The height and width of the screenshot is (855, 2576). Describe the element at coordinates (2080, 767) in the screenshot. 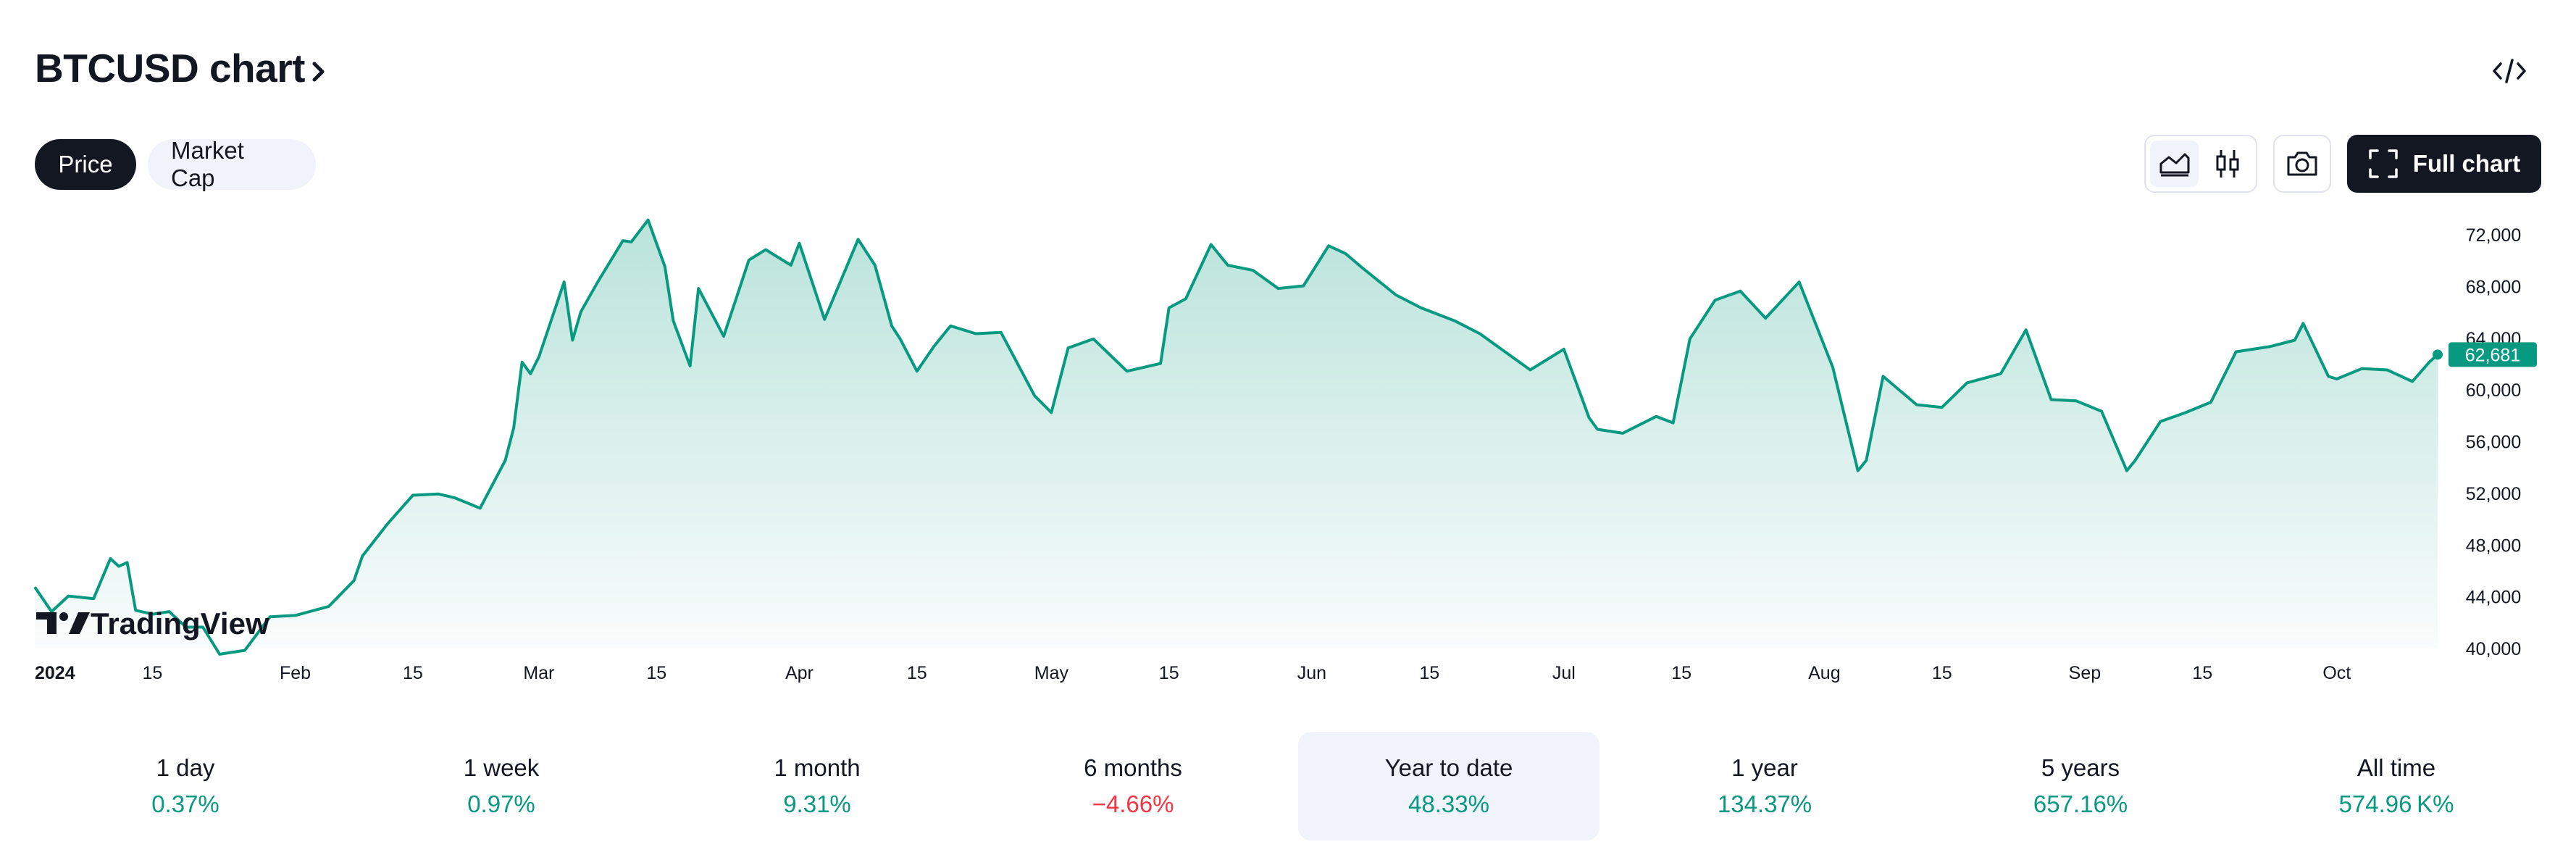

I see `period-label: 5 years` at that location.